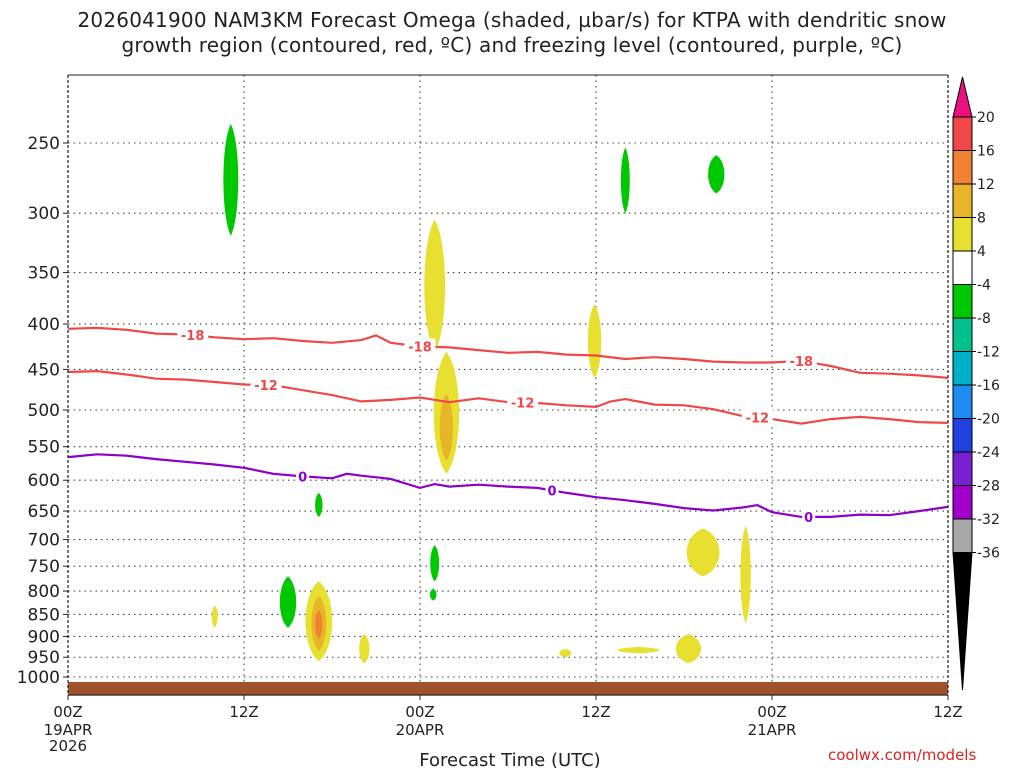 The image size is (1024, 768). I want to click on colorbar-label: -24, so click(988, 453).